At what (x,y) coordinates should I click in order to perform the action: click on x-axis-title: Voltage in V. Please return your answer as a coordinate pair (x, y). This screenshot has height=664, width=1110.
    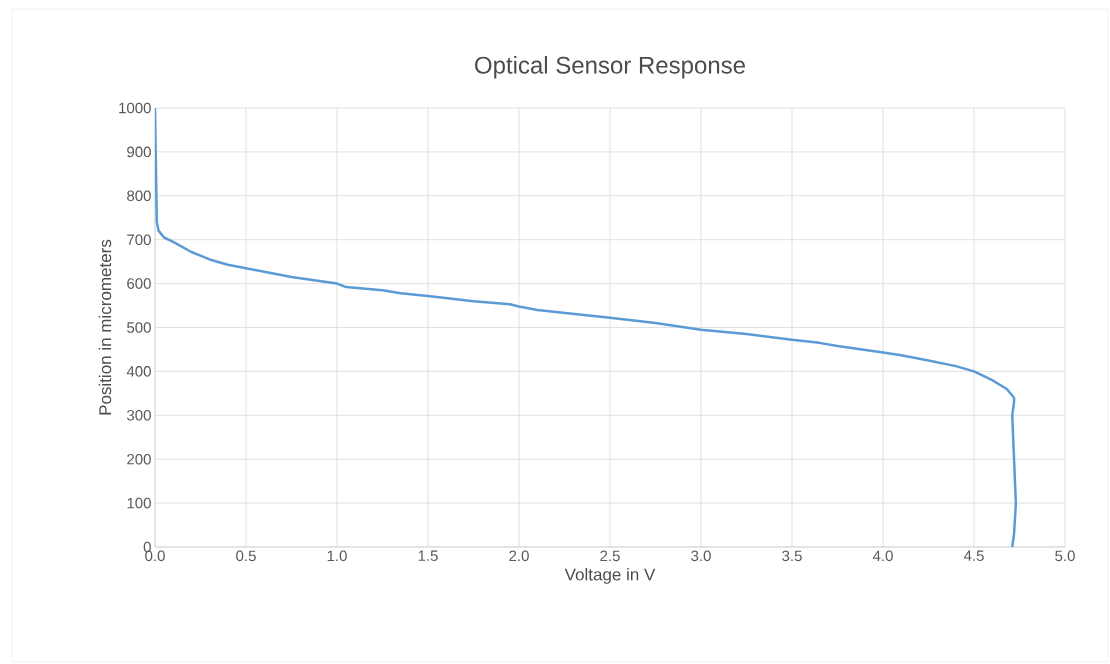
    Looking at the image, I should click on (610, 576).